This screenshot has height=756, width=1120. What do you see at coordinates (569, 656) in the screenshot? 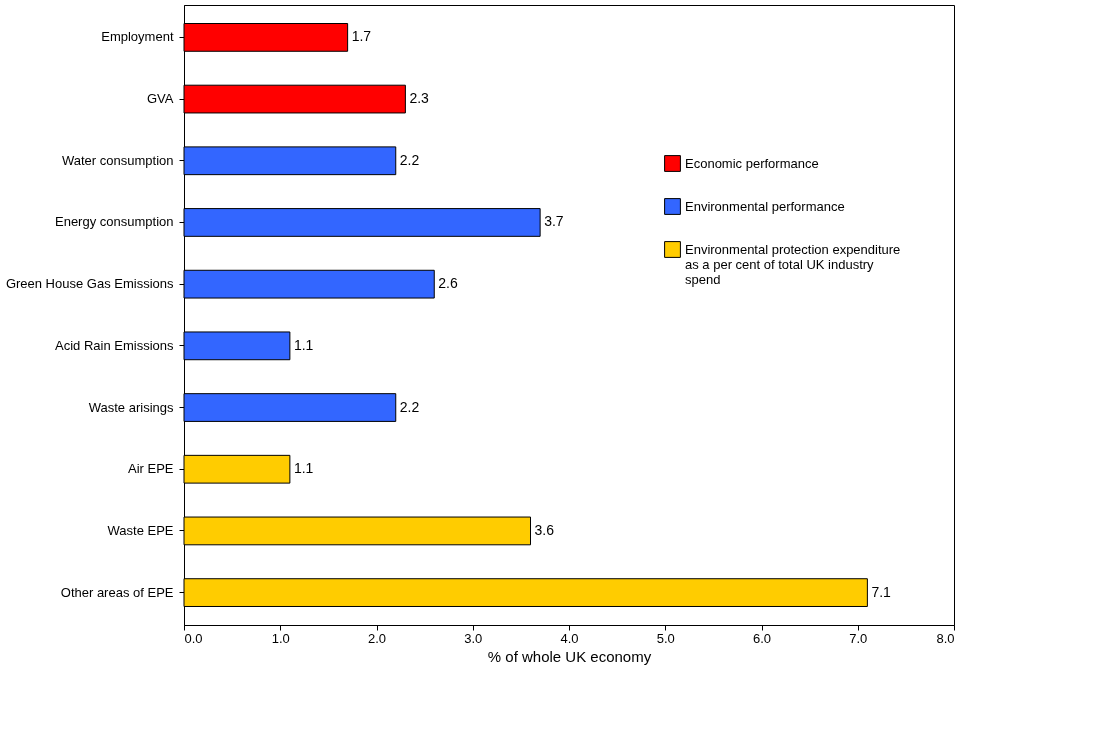
I see `x-axis-title: % of whole UK economy` at bounding box center [569, 656].